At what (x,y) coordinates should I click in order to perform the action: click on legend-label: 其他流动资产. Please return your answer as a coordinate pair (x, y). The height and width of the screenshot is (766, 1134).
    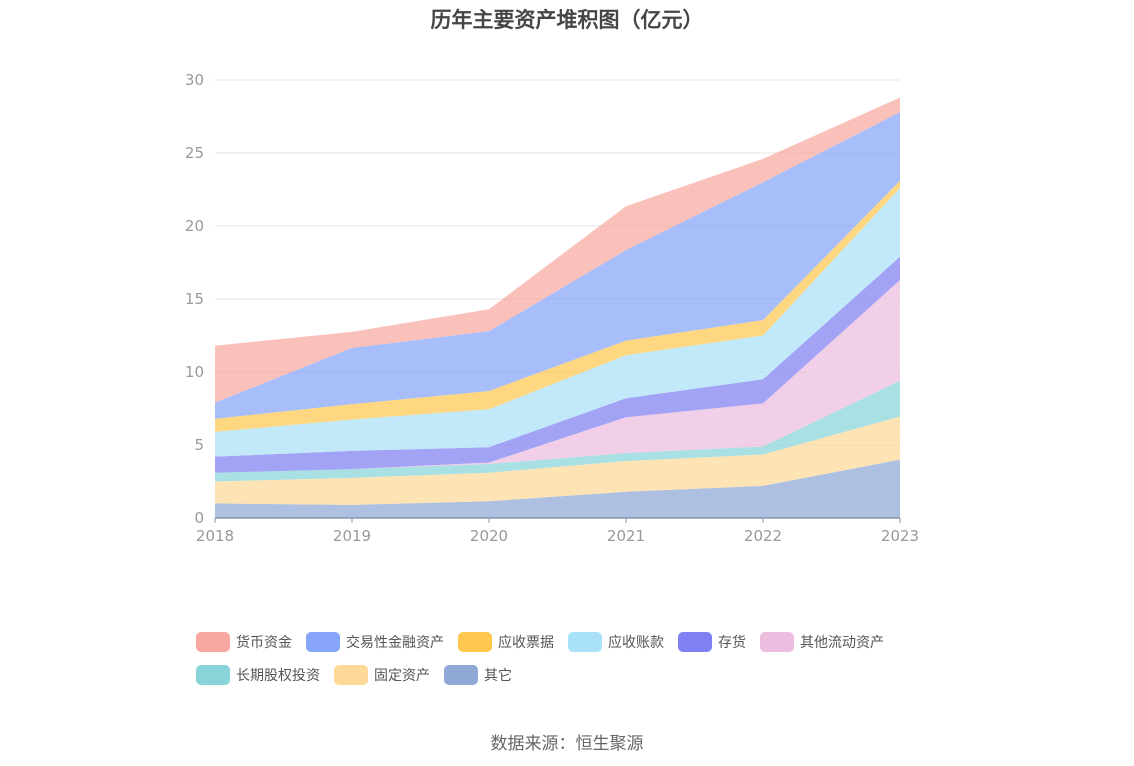
    Looking at the image, I should click on (842, 642).